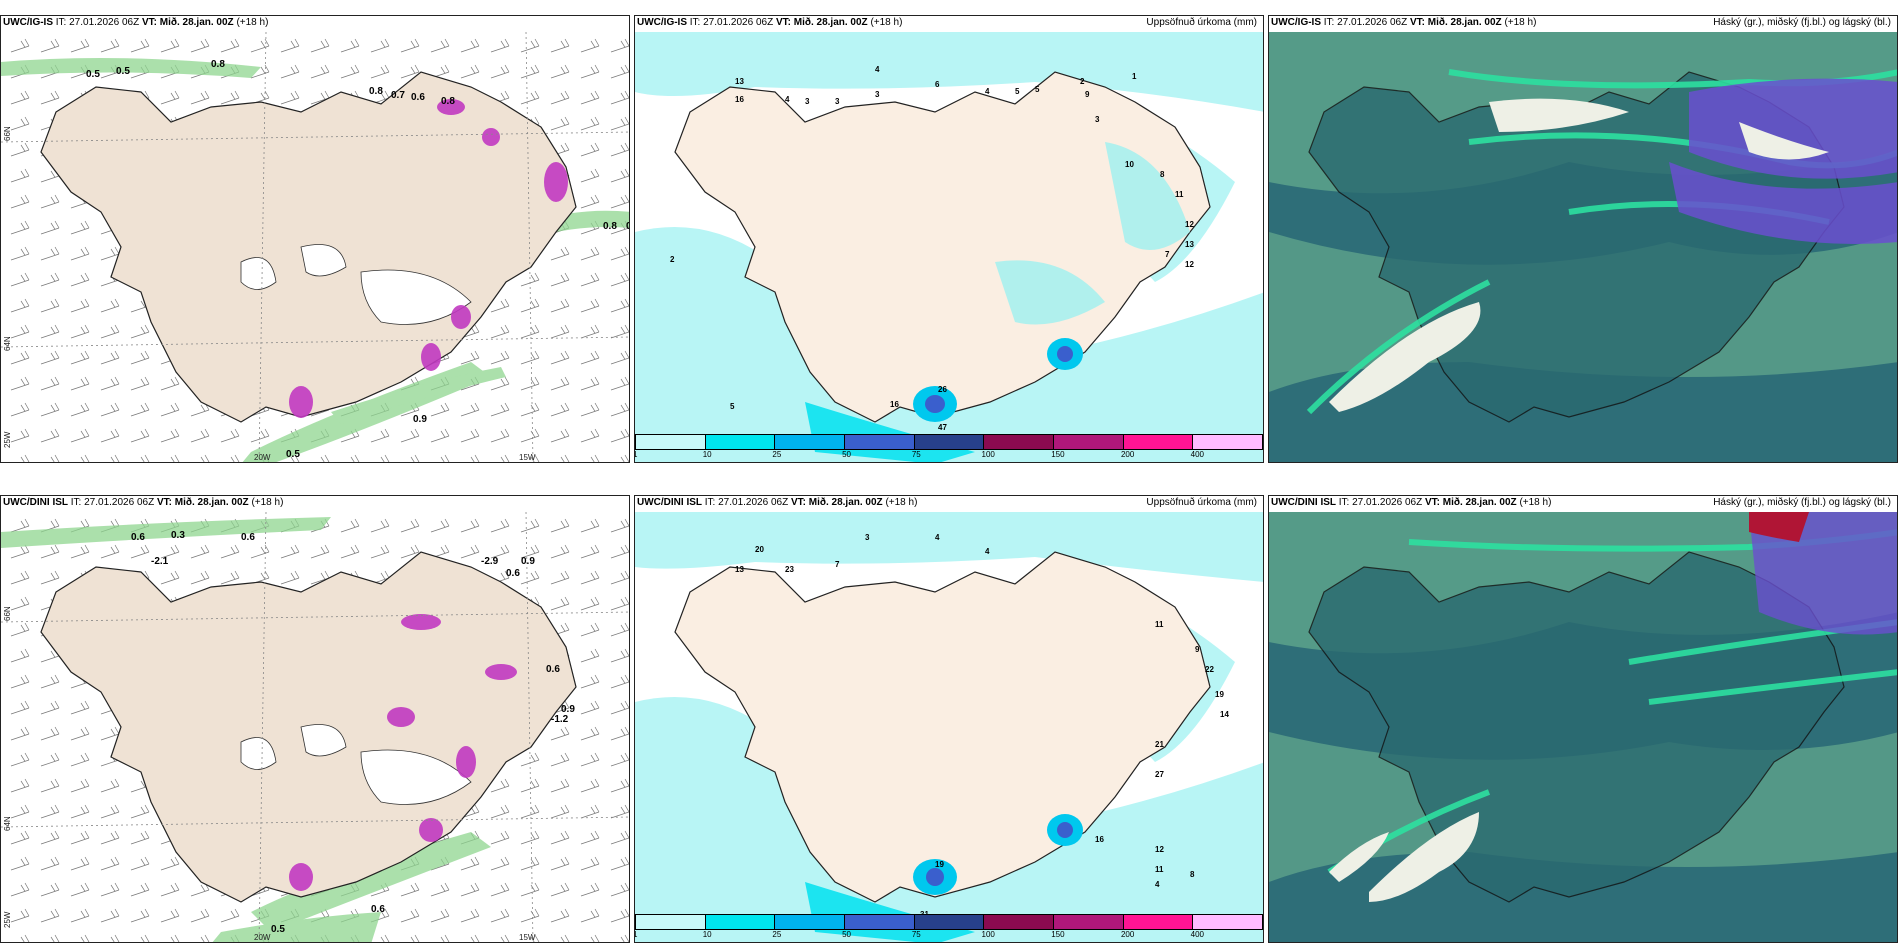 This screenshot has width=1900, height=950. I want to click on value-label: 9, so click(1197, 649).